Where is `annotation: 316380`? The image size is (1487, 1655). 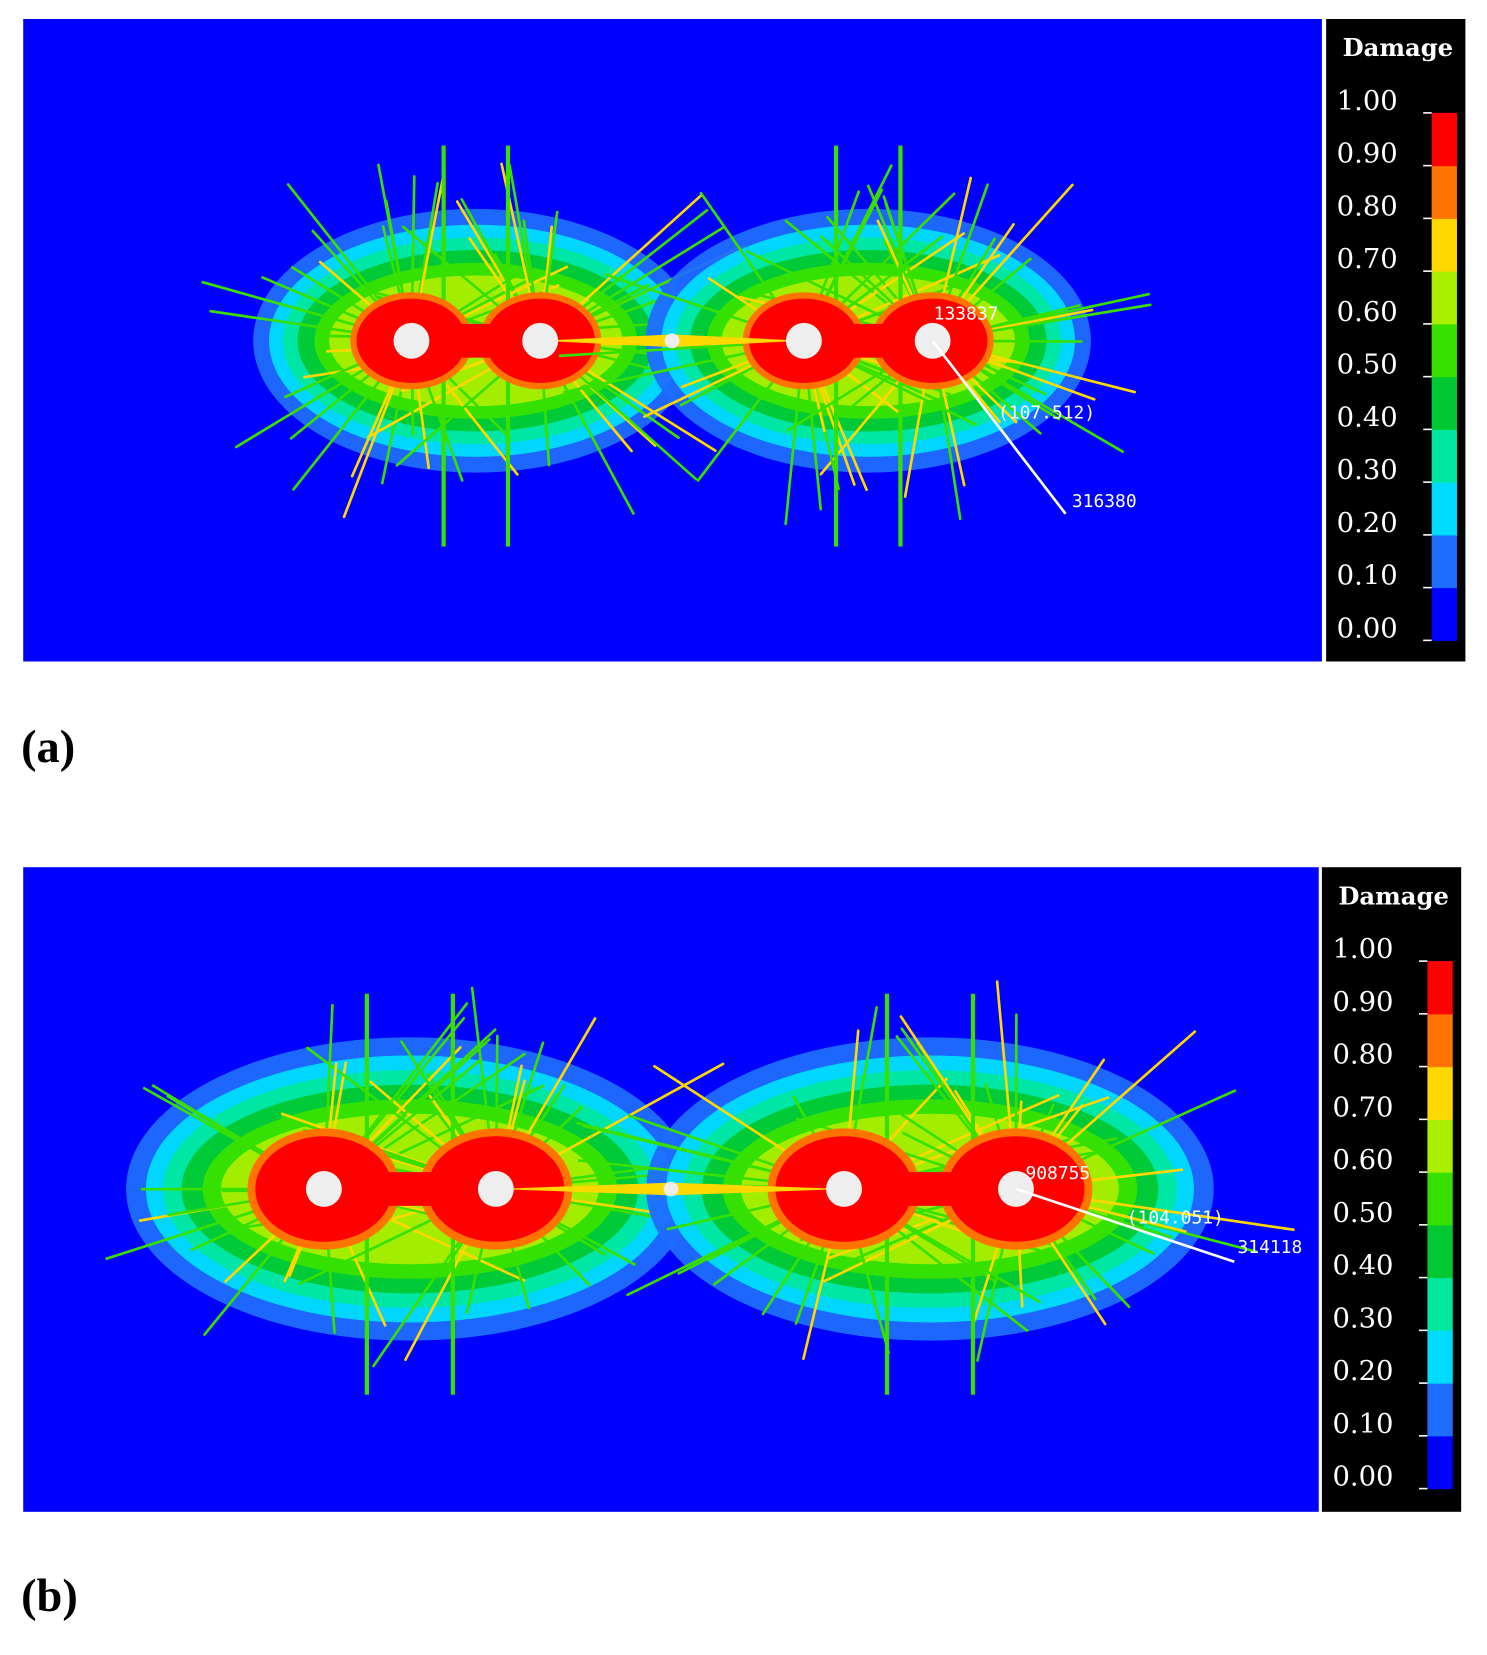
annotation: 316380 is located at coordinates (1104, 501).